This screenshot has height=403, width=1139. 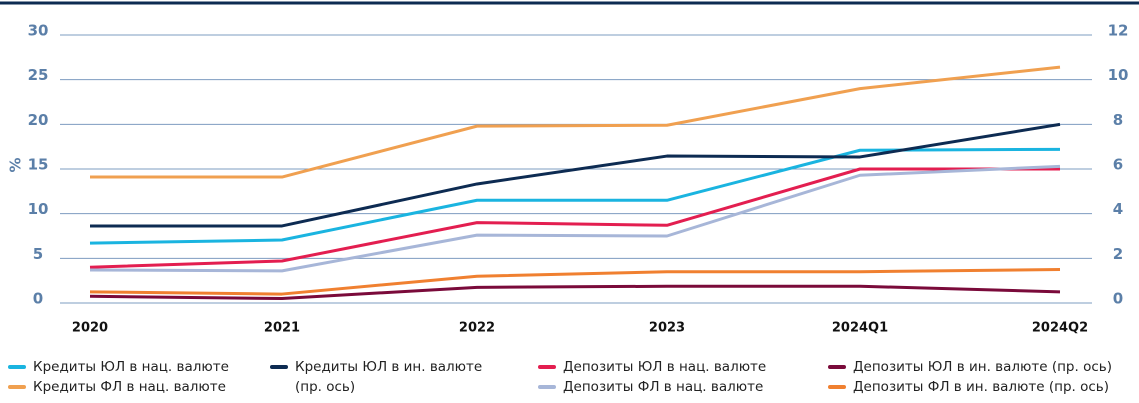 I want to click on y2-tick-label: 12, so click(x=1118, y=31).